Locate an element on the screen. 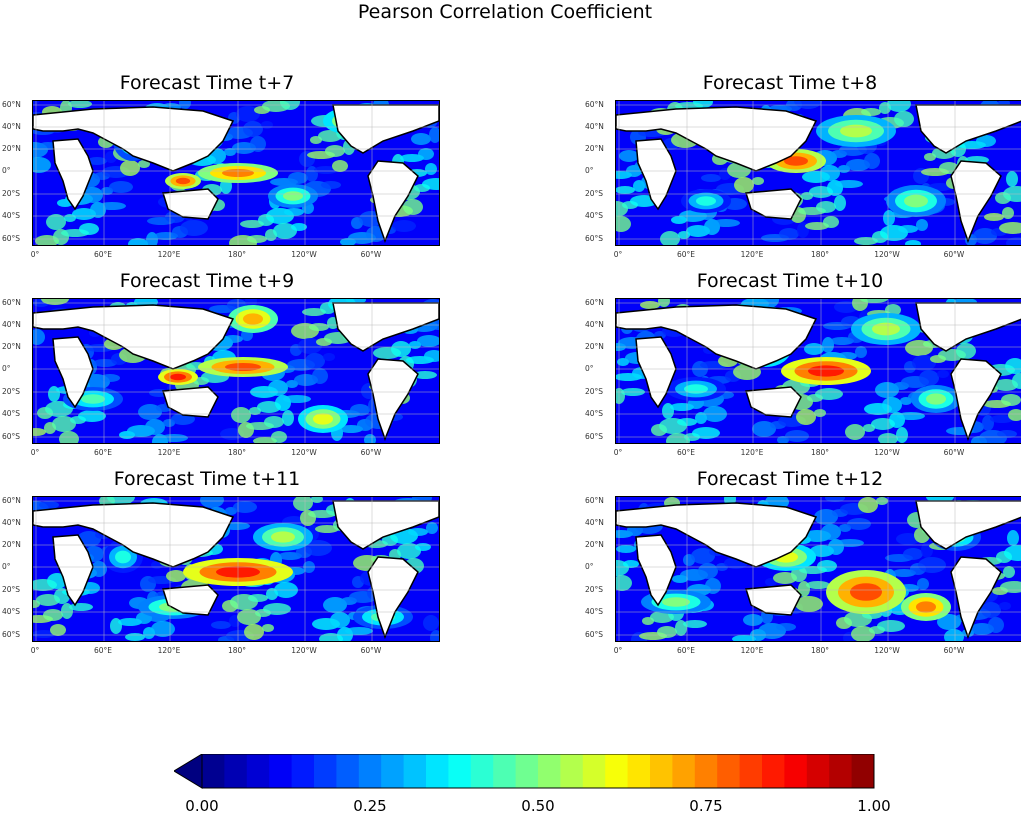  colorbar is located at coordinates (524, 771).